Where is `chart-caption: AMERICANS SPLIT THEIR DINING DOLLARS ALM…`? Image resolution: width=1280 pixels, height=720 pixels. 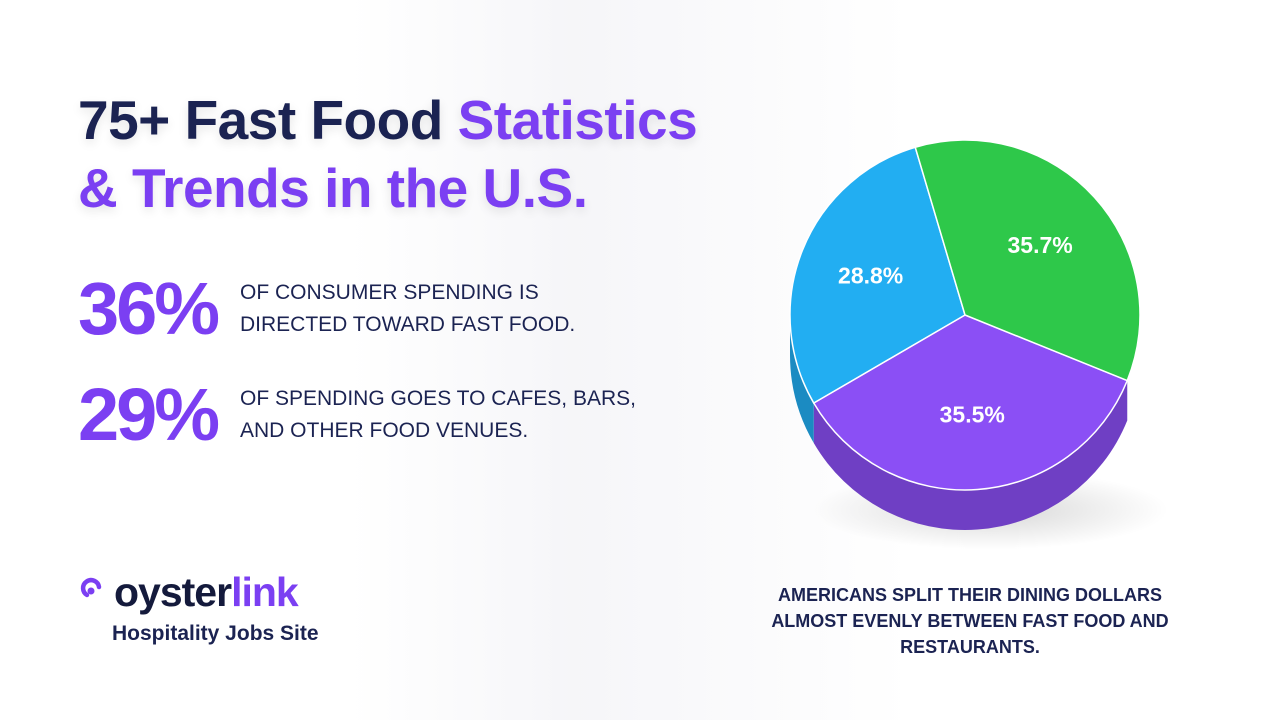
chart-caption: AMERICANS SPLIT THEIR DINING DOLLARS ALM… is located at coordinates (970, 621).